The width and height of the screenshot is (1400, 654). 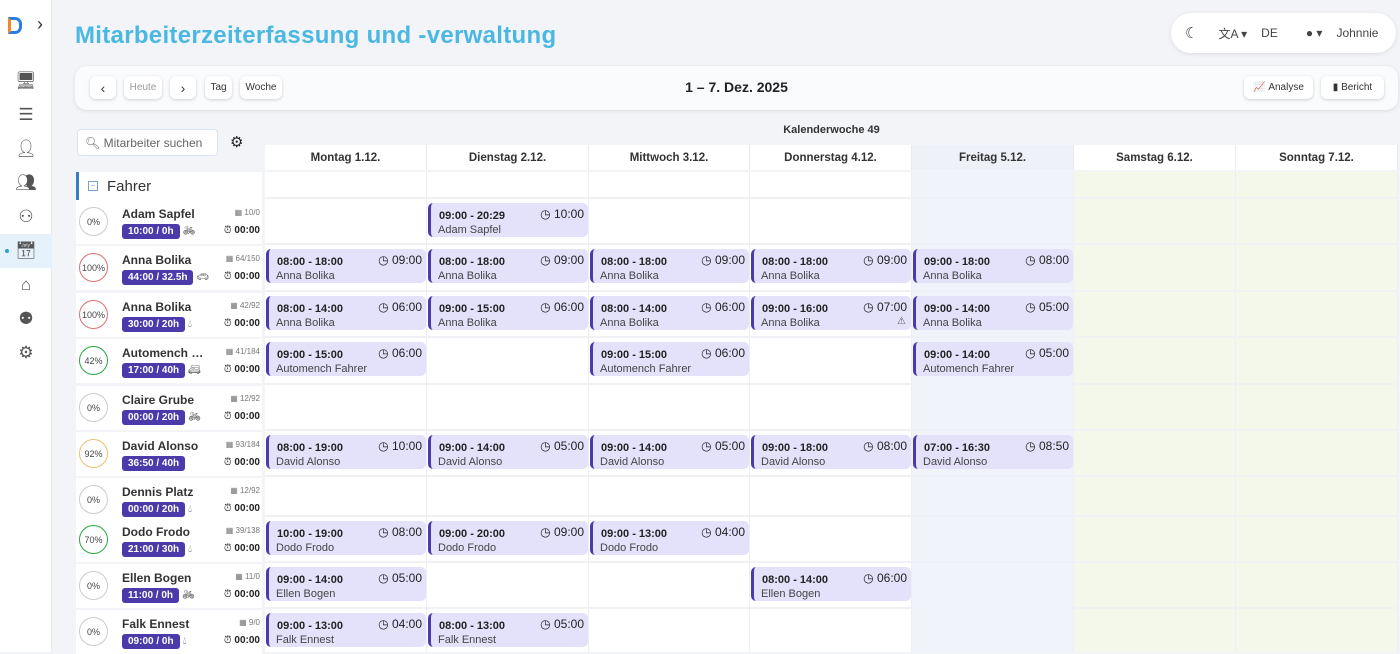 What do you see at coordinates (203, 277) in the screenshot?
I see `car-icon: 🚗︎` at bounding box center [203, 277].